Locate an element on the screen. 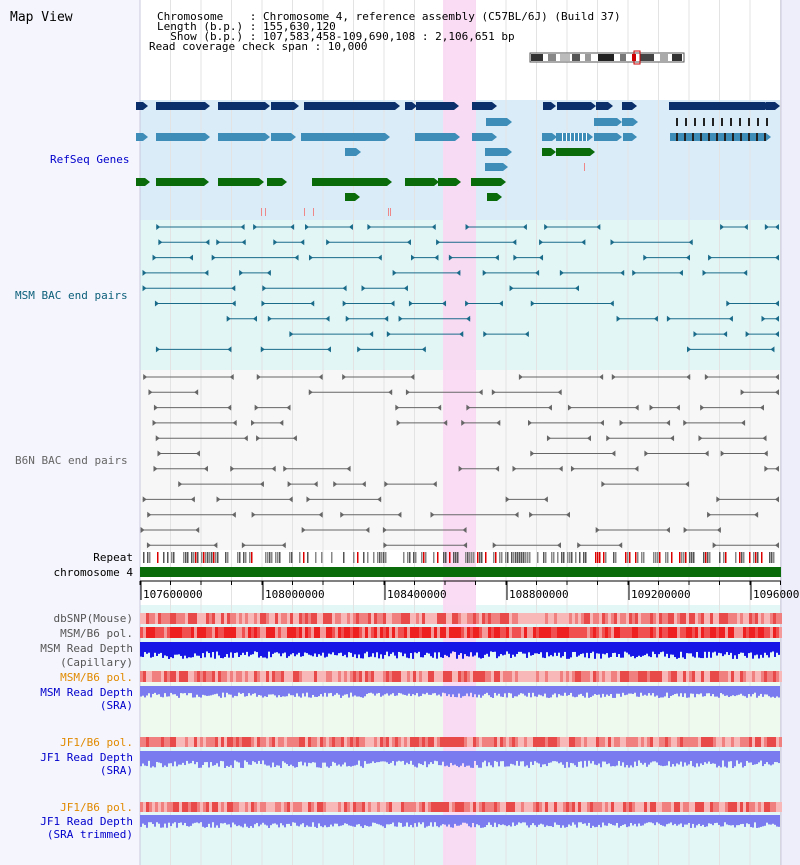 The height and width of the screenshot is (865, 800). track-label-refseq: RefSeq Genes is located at coordinates (90, 159).